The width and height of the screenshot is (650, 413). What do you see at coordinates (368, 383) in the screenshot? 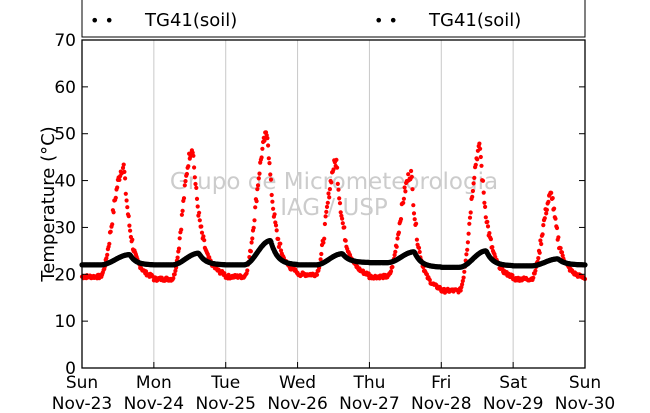
I see `x-tick-label-day: Thu` at bounding box center [368, 383].